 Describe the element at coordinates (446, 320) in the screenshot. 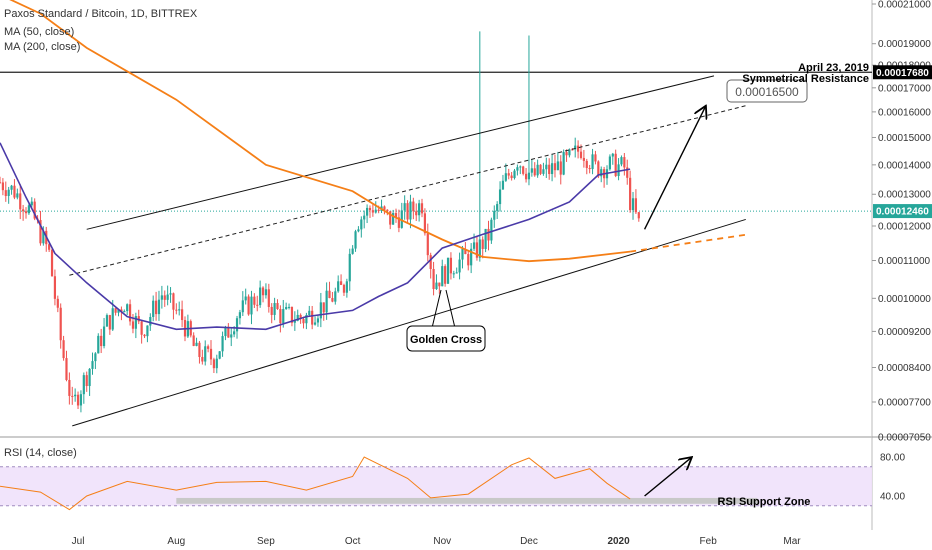

I see `golden-cross-callout: Golden Cross` at that location.